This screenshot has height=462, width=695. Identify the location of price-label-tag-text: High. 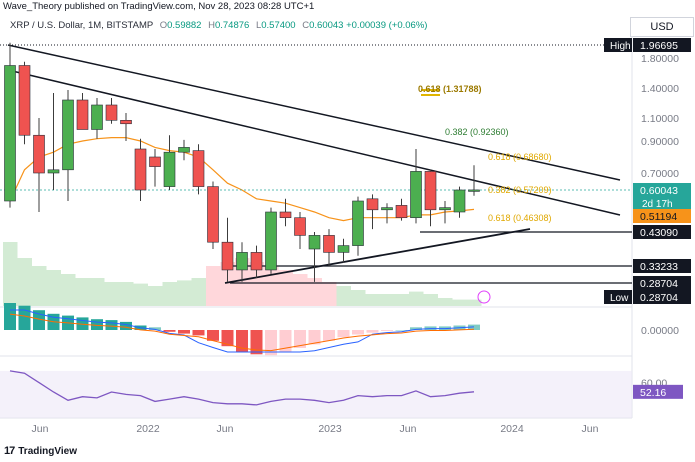
(620, 46).